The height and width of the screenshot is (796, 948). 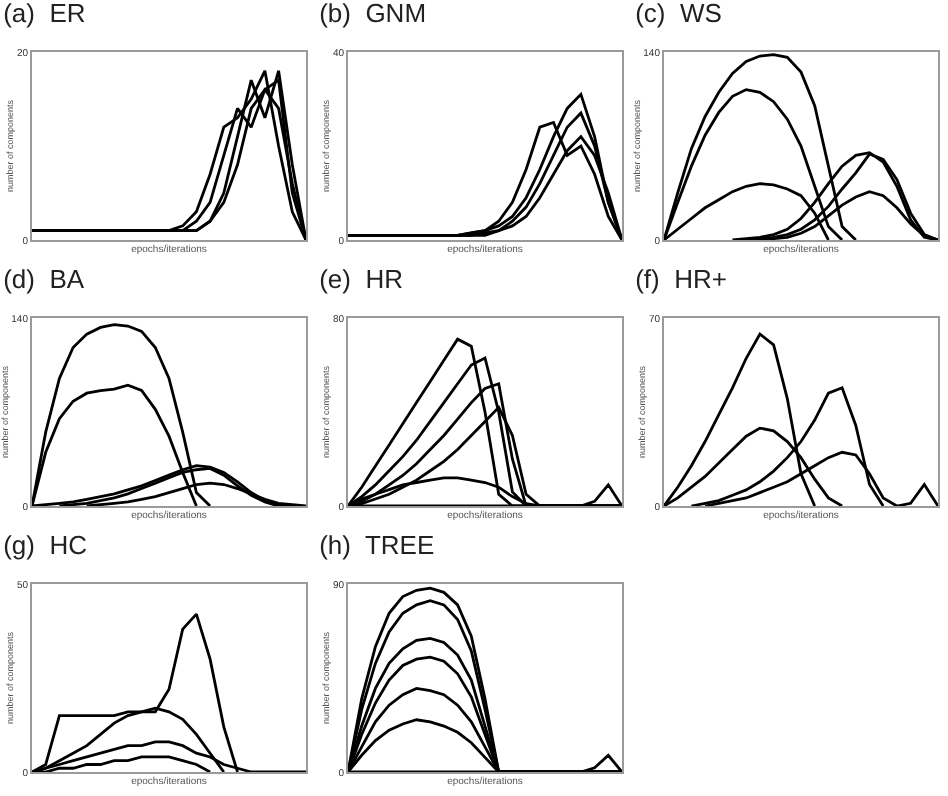 What do you see at coordinates (679, 14) in the screenshot?
I see `chart-title: (c) WS` at bounding box center [679, 14].